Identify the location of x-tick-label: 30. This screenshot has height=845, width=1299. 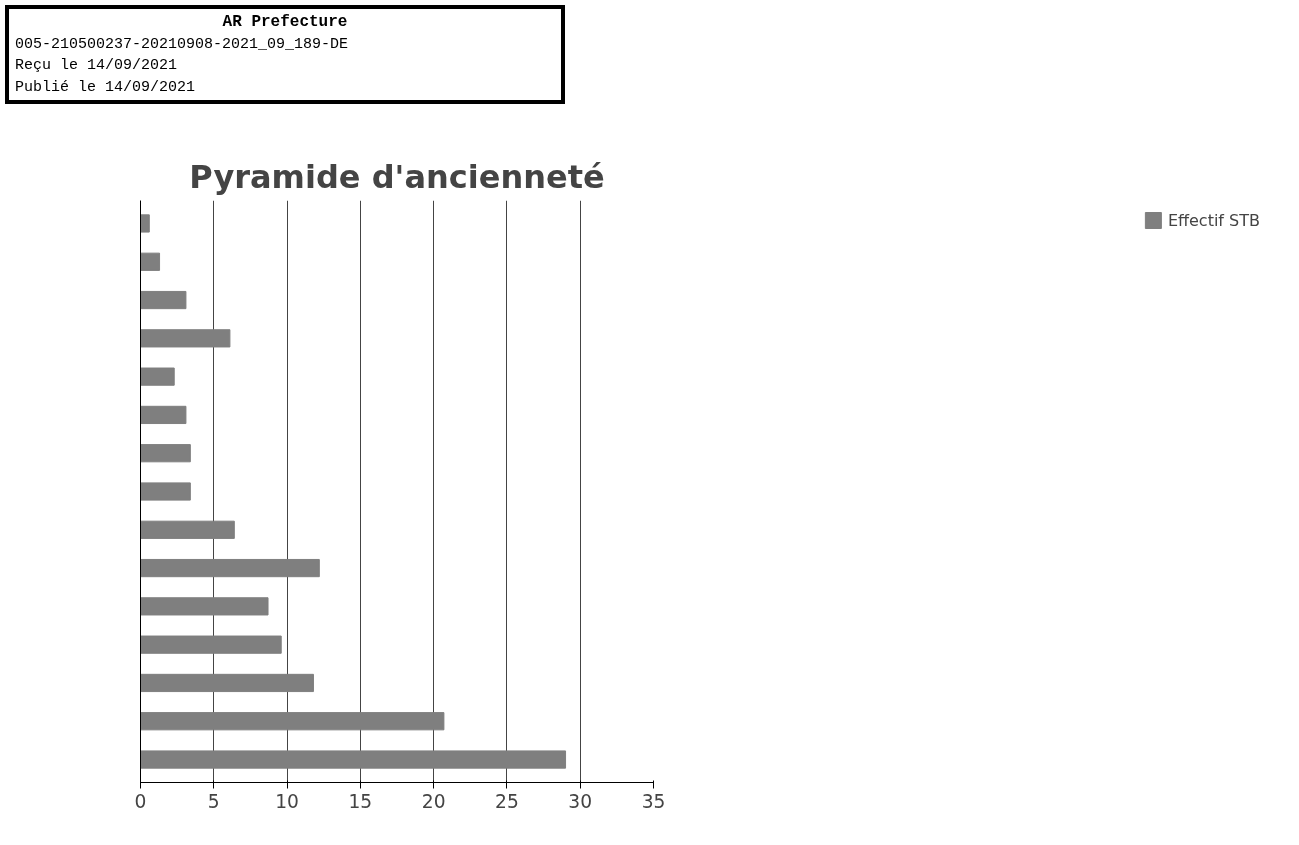
(580, 801).